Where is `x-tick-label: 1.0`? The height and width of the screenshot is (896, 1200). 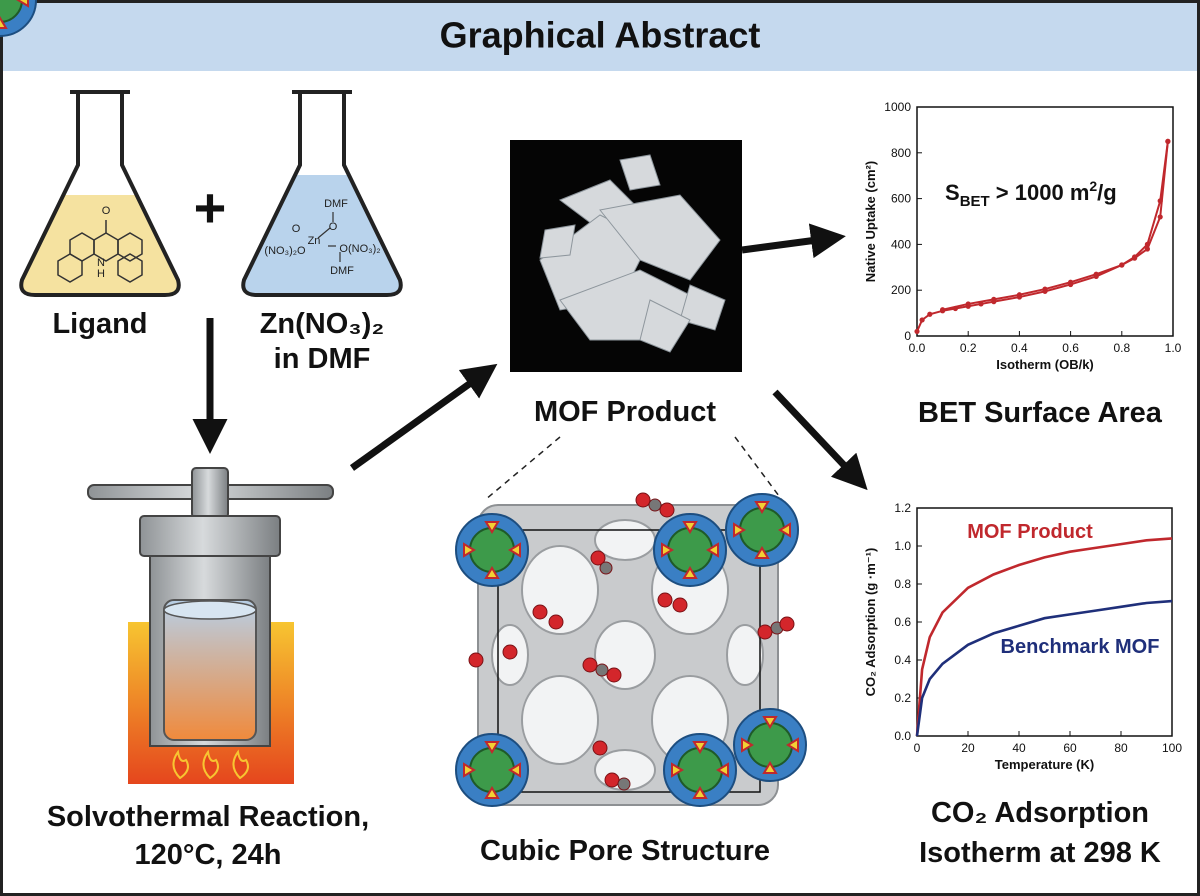
x-tick-label: 1.0 is located at coordinates (1173, 348).